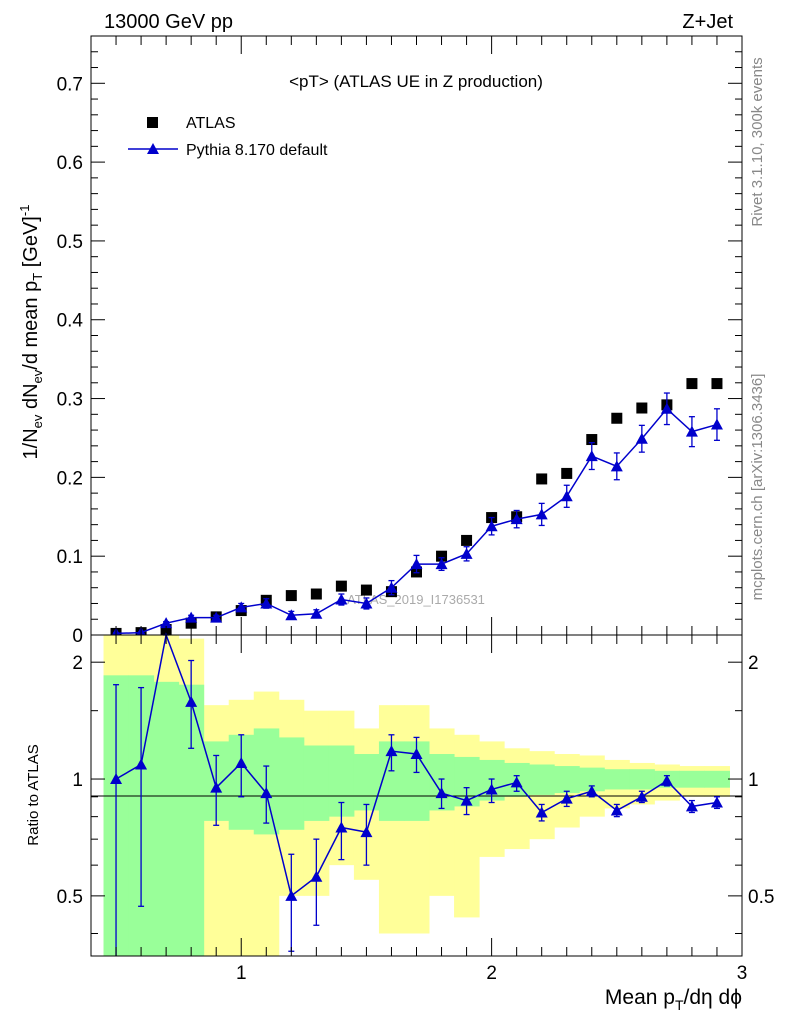 Image resolution: width=786 pixels, height=1024 pixels. Describe the element at coordinates (33, 794) in the screenshot. I see `ratio-y-axis-label: Ratio to ATLAS` at that location.